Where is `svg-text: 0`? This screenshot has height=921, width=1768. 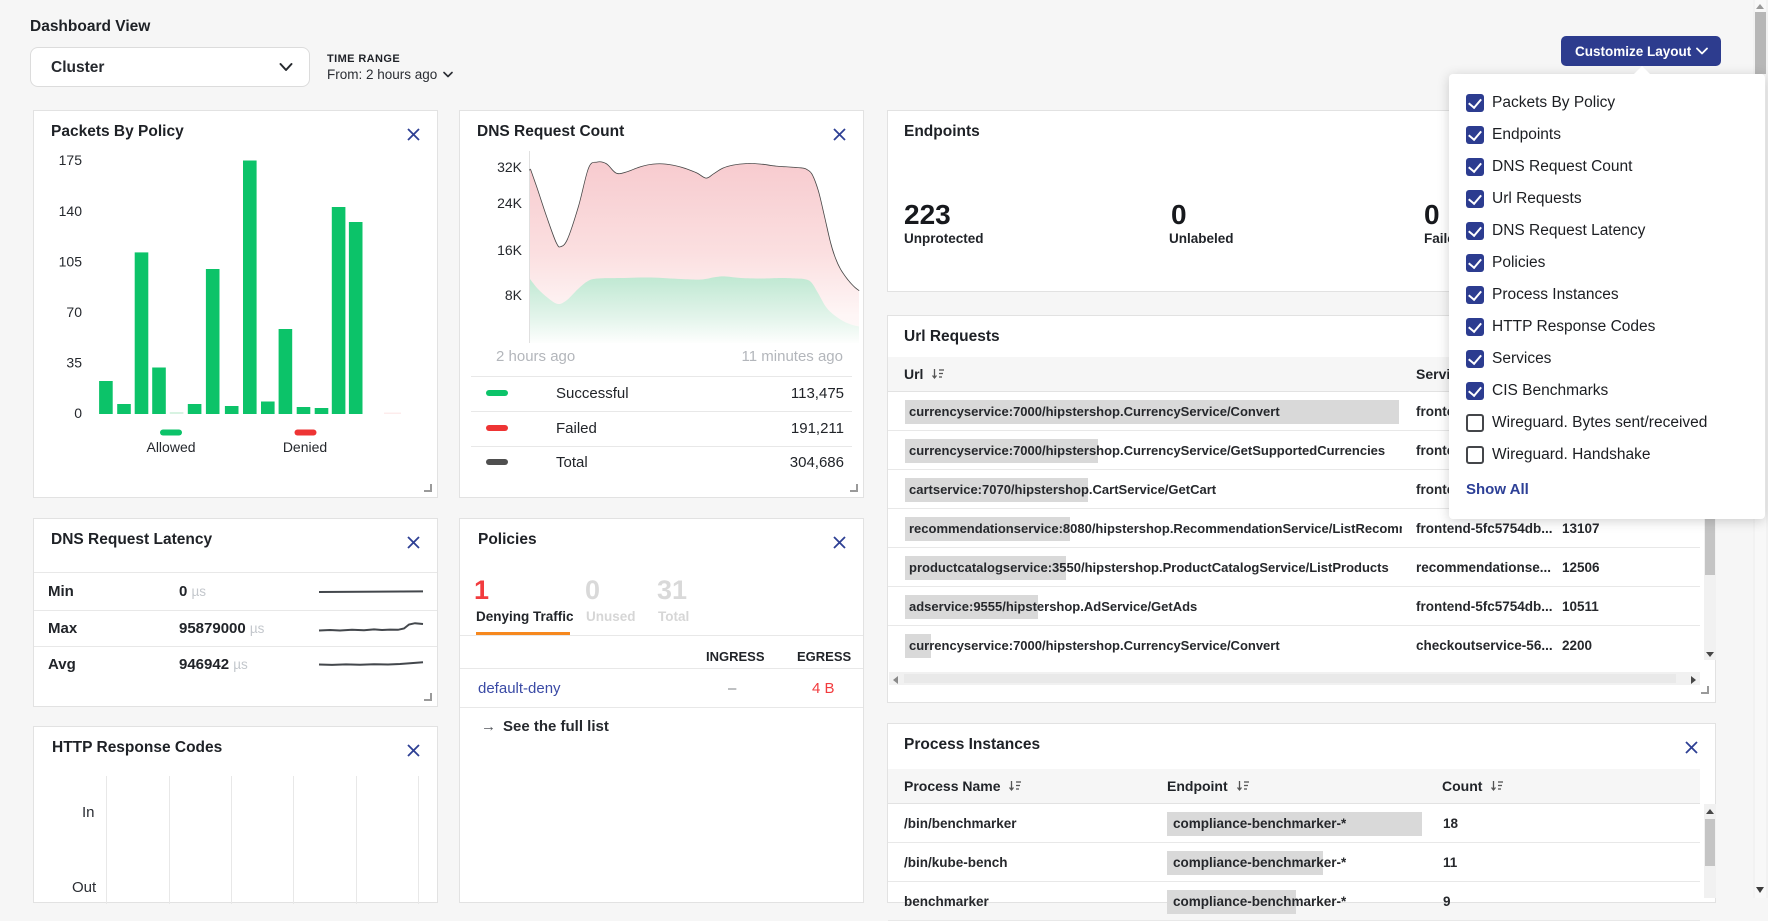
svg-text: 0 is located at coordinates (78, 413).